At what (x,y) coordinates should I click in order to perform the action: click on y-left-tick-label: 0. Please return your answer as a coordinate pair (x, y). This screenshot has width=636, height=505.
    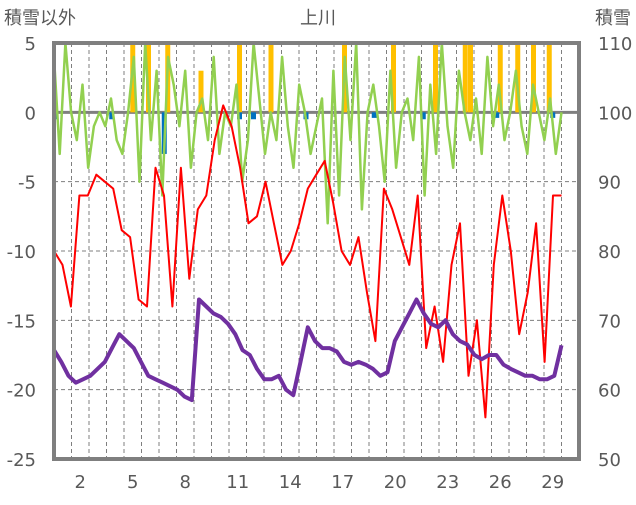
    Looking at the image, I should click on (30, 113).